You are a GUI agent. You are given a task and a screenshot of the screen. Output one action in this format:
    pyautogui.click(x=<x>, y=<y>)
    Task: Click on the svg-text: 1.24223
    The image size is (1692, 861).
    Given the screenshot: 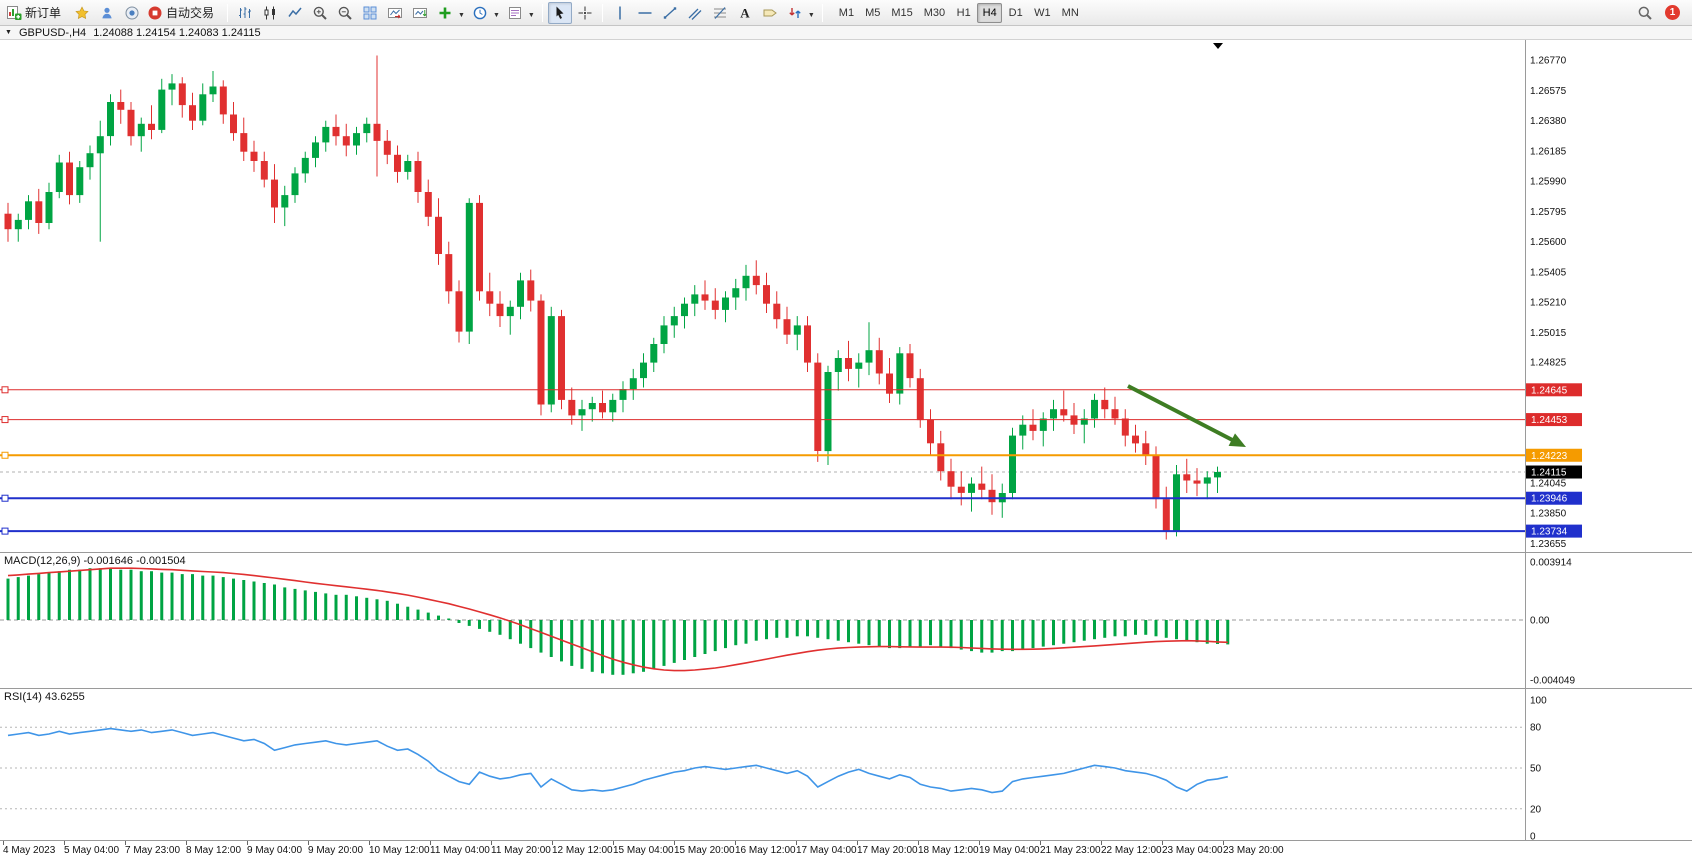 What is the action you would take?
    pyautogui.click(x=1549, y=456)
    